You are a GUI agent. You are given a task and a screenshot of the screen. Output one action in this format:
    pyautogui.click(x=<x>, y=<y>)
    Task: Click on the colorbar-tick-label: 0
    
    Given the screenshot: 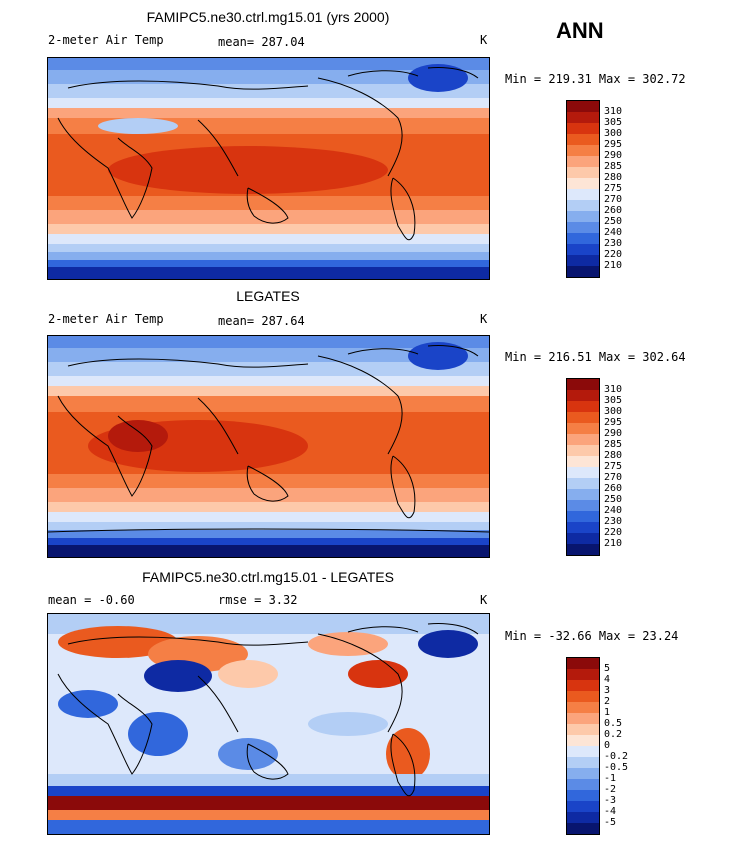 What is the action you would take?
    pyautogui.click(x=607, y=745)
    